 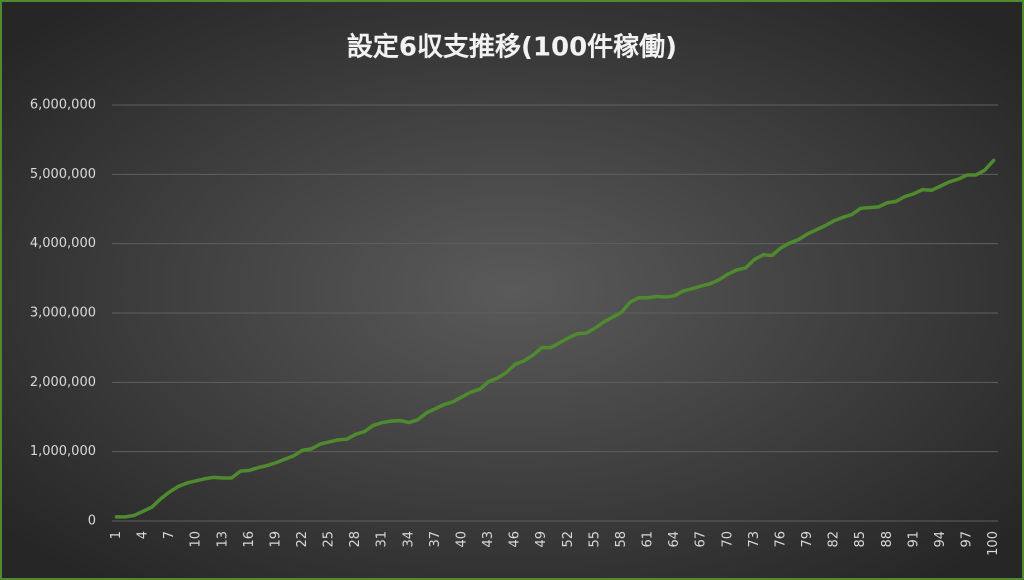 What do you see at coordinates (940, 539) in the screenshot?
I see `x-tick-label: 94` at bounding box center [940, 539].